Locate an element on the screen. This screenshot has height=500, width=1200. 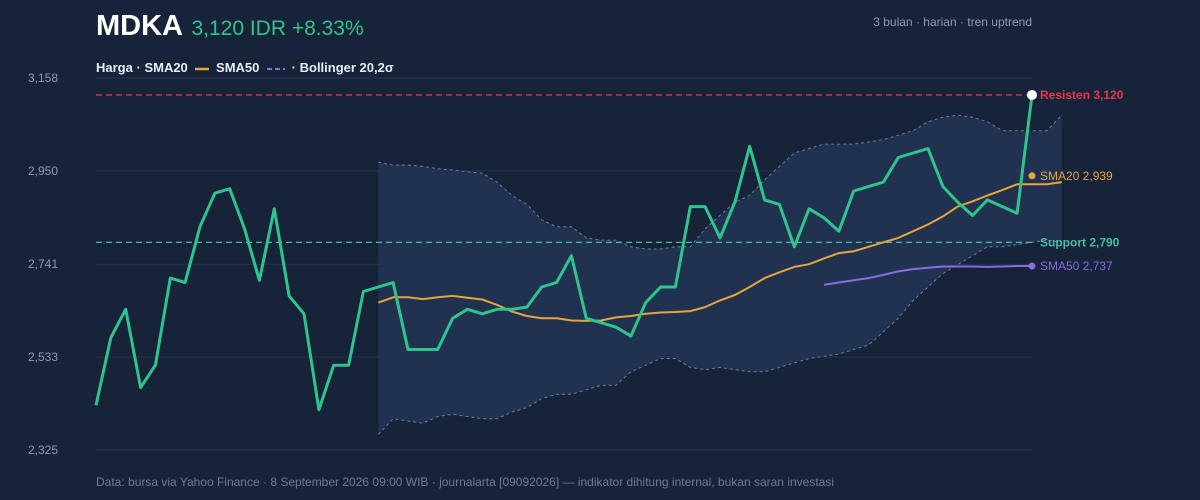
resistance-label: Resisten 3,120 is located at coordinates (1082, 95).